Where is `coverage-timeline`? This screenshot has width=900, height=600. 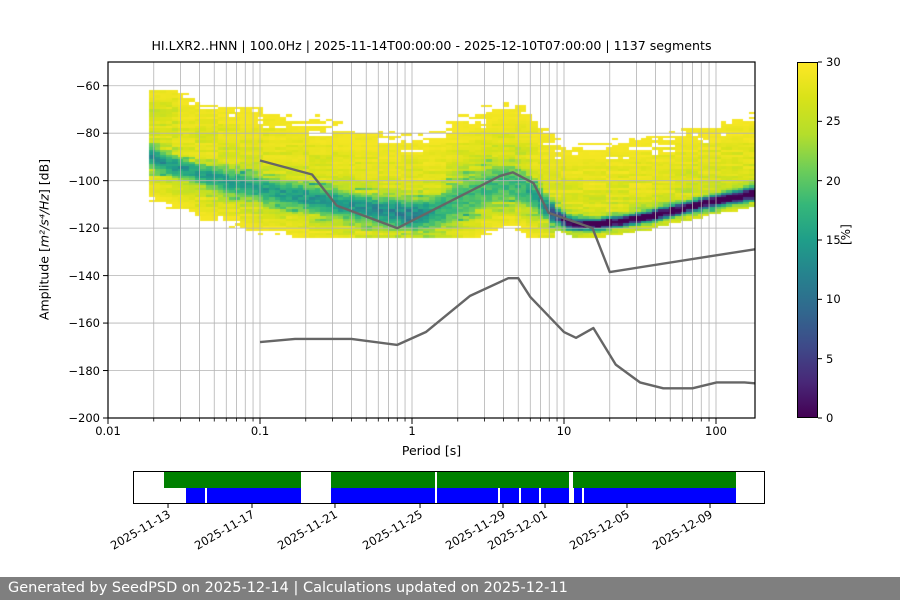
coverage-timeline is located at coordinates (449, 487).